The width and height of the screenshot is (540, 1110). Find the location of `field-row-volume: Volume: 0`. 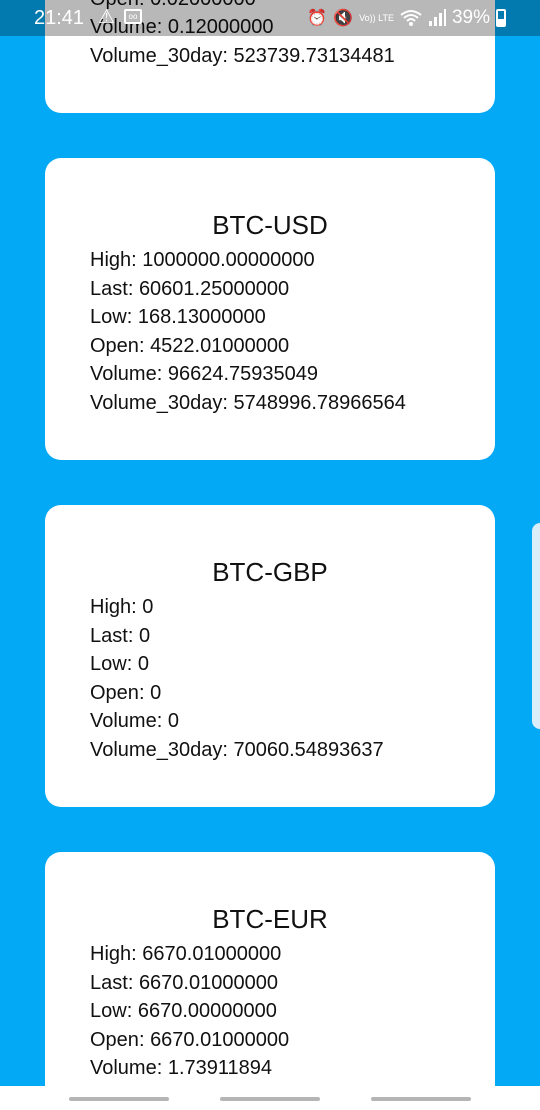

field-row-volume: Volume: 0 is located at coordinates (134, 721).